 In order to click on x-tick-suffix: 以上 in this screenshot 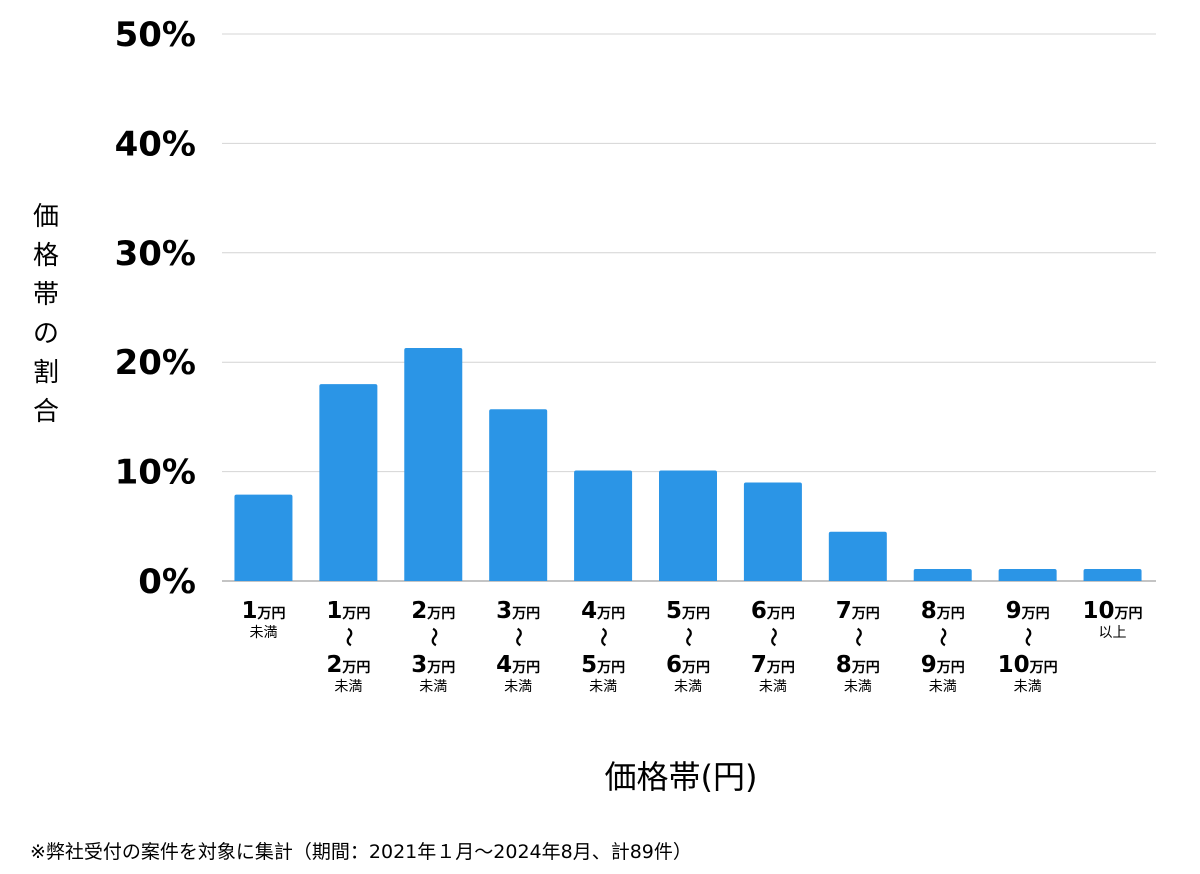, I will do `click(1113, 633)`.